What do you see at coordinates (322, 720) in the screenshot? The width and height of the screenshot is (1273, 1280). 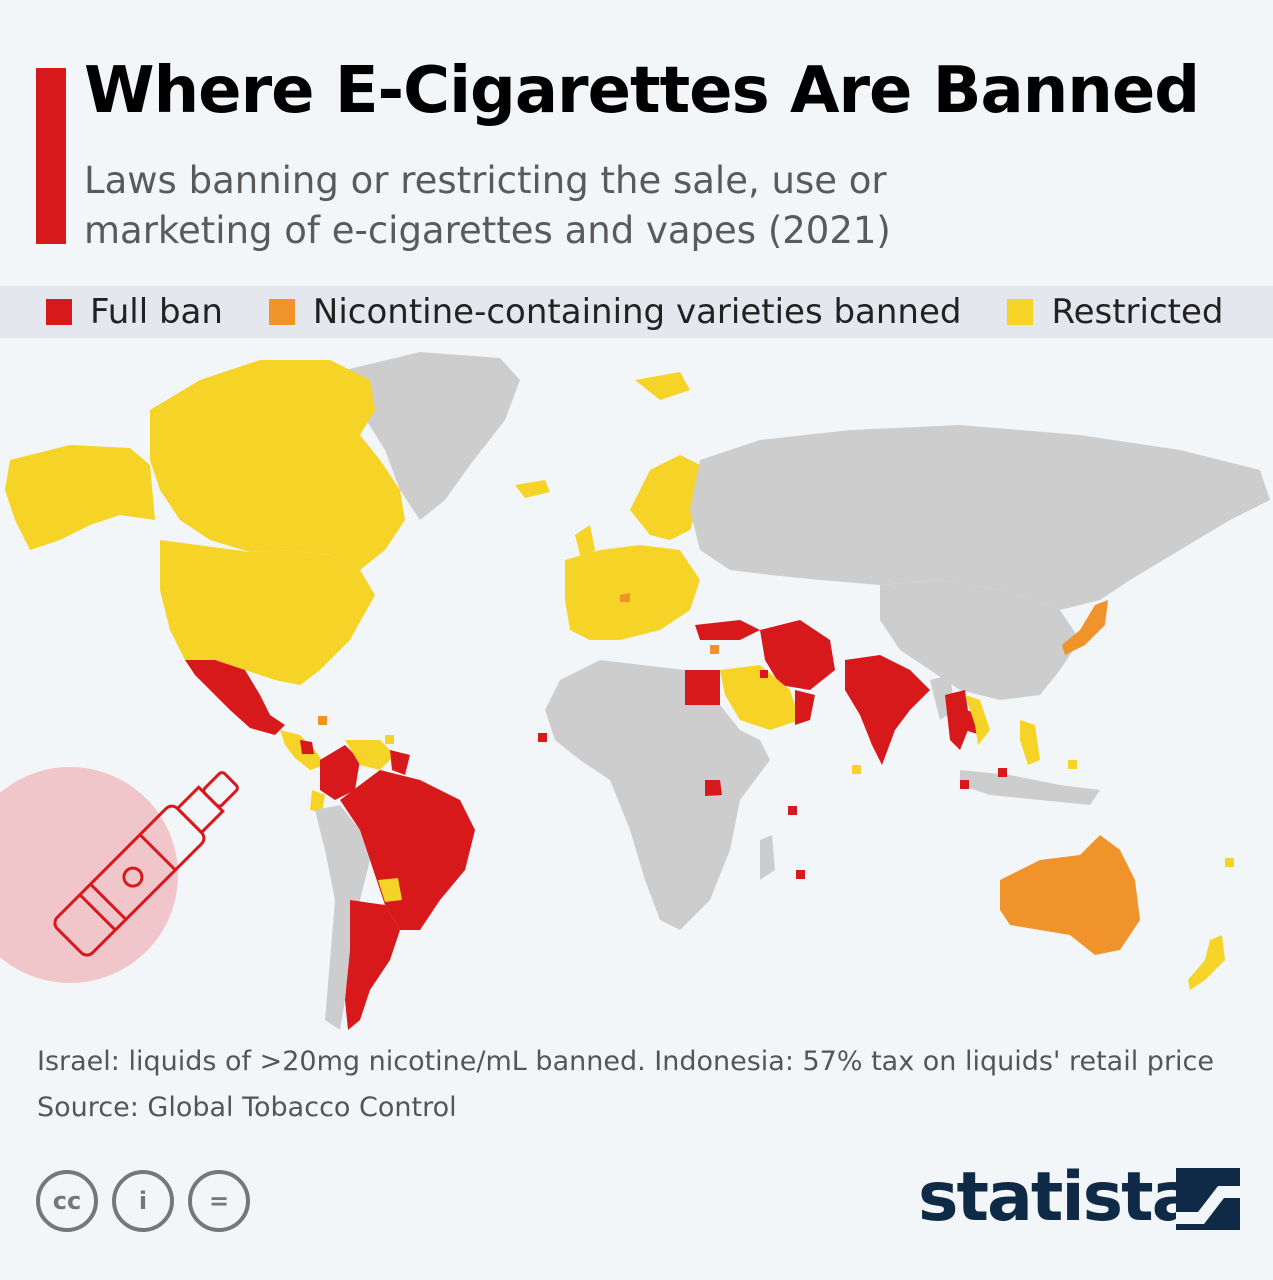 I see `marker-caribbean-orange` at bounding box center [322, 720].